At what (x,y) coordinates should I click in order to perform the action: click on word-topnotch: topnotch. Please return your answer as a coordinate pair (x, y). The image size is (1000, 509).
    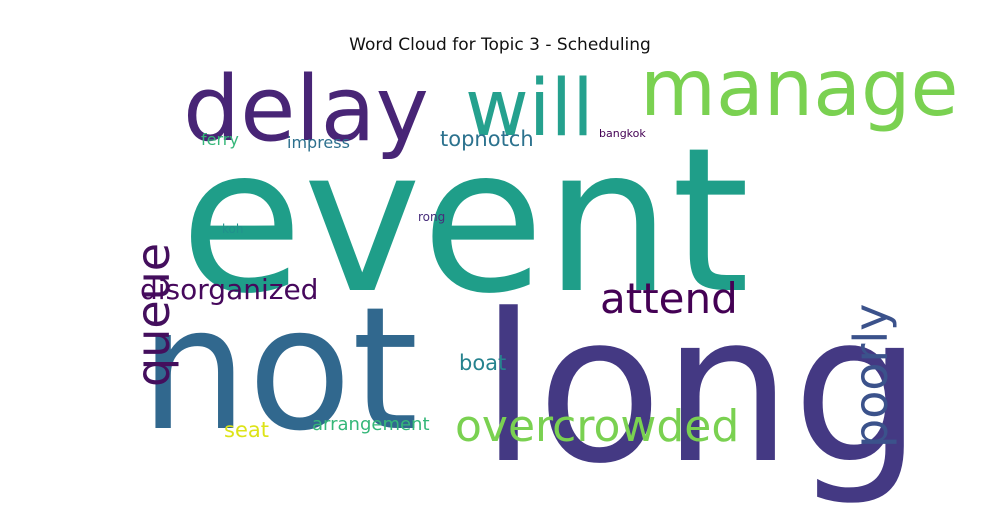
    Looking at the image, I should click on (487, 139).